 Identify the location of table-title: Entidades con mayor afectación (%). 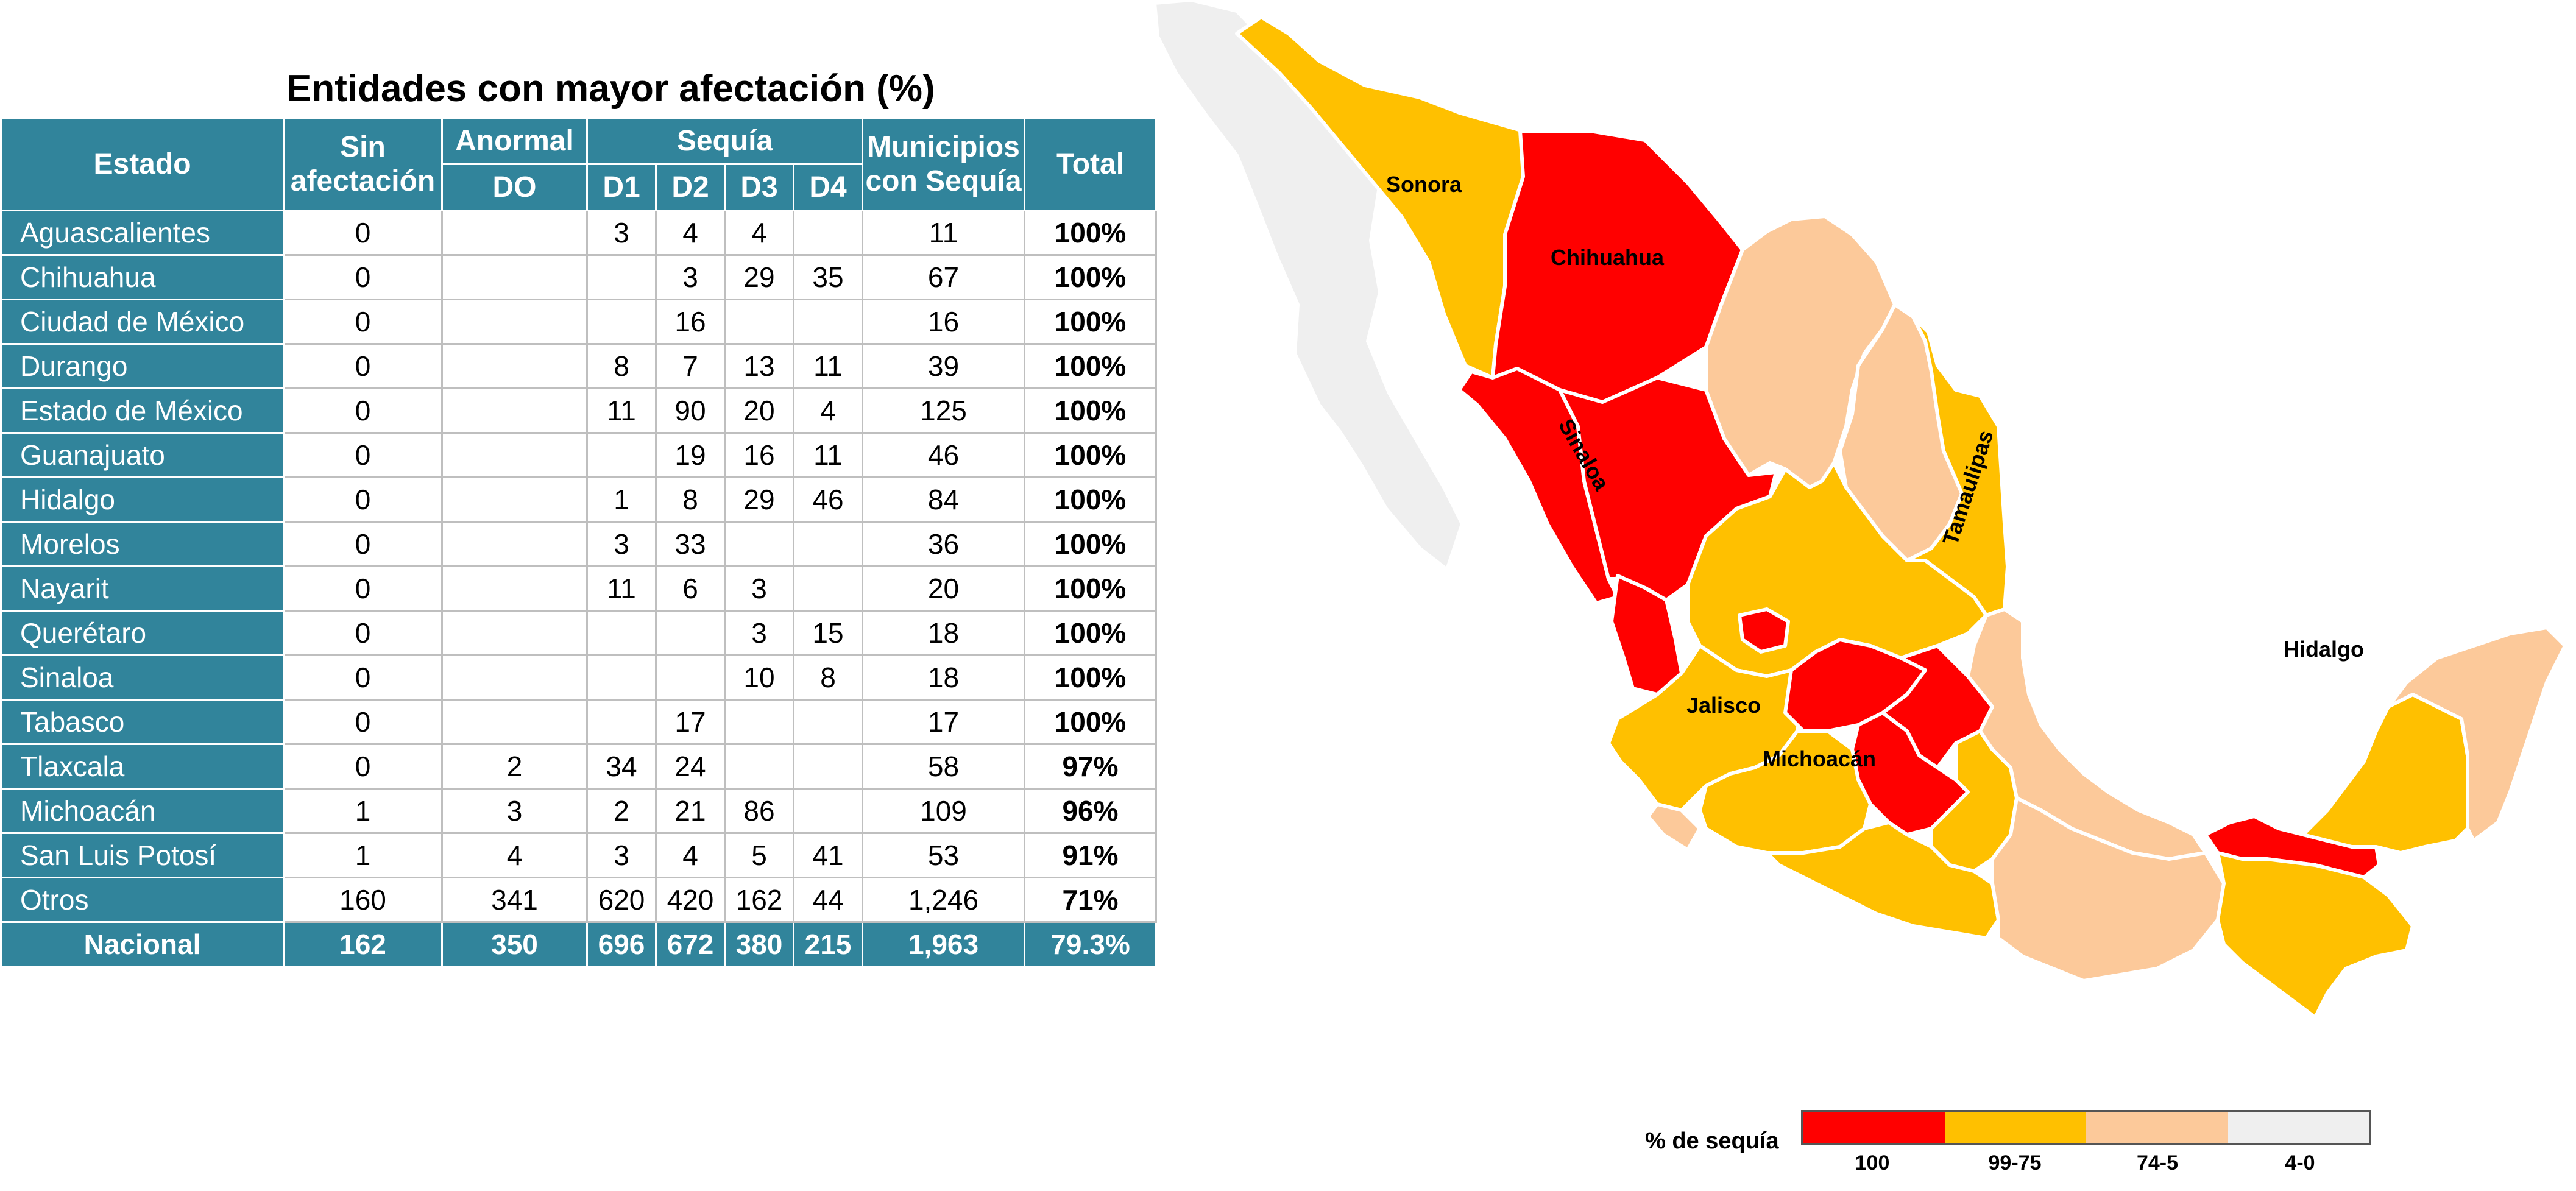
(610, 89).